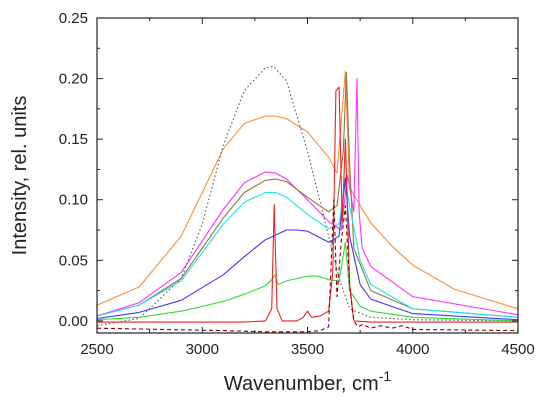 The height and width of the screenshot is (405, 550). I want to click on y-tick-label: 0.15, so click(73, 139).